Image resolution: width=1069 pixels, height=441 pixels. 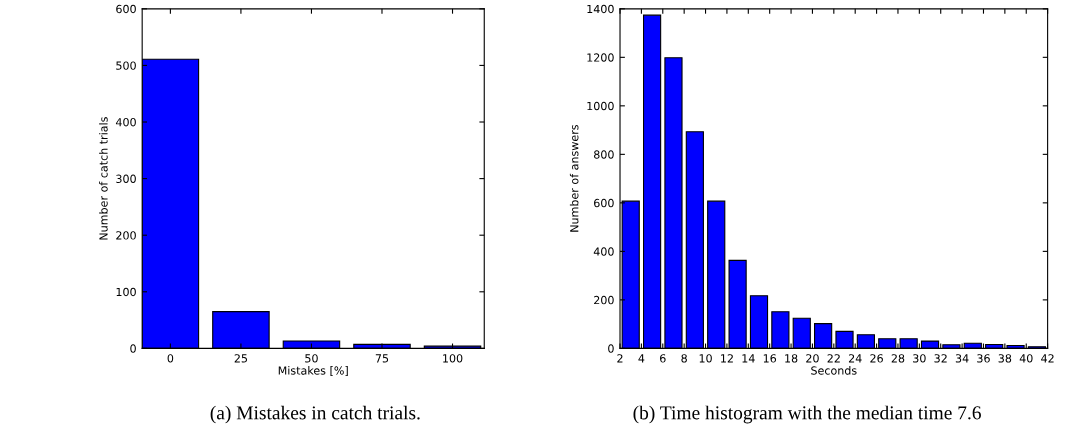 I want to click on x-tick-label: 10, so click(x=705, y=358).